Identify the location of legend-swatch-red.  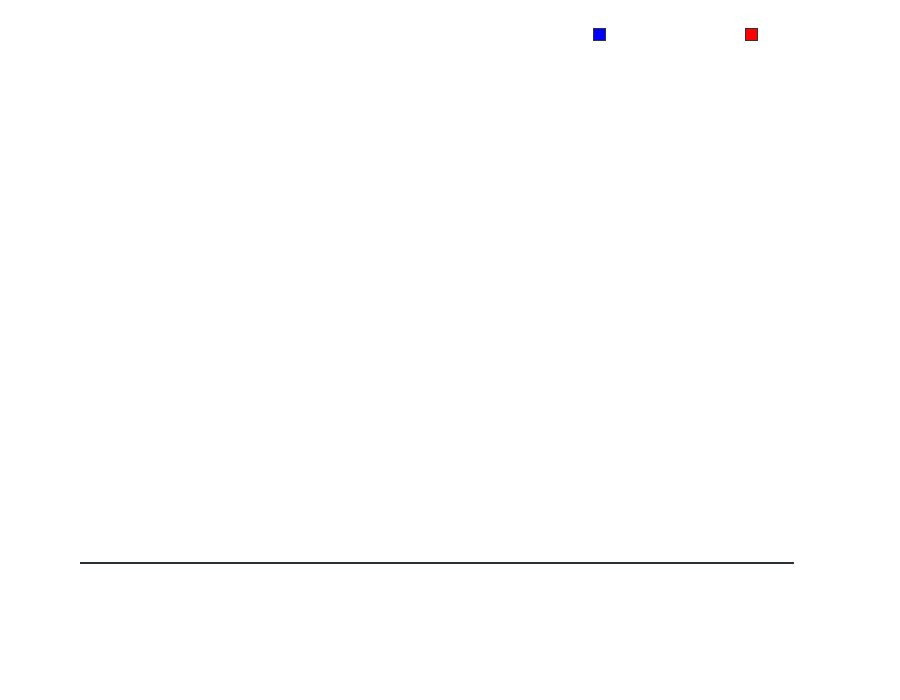
(751, 34).